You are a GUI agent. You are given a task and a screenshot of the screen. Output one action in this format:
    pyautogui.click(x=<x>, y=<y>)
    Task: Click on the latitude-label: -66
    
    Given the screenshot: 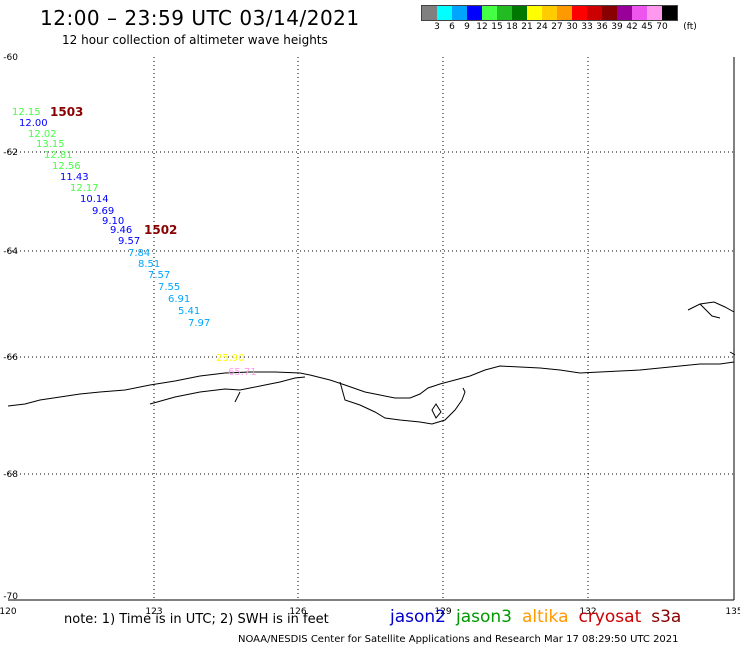 What is the action you would take?
    pyautogui.click(x=10, y=358)
    